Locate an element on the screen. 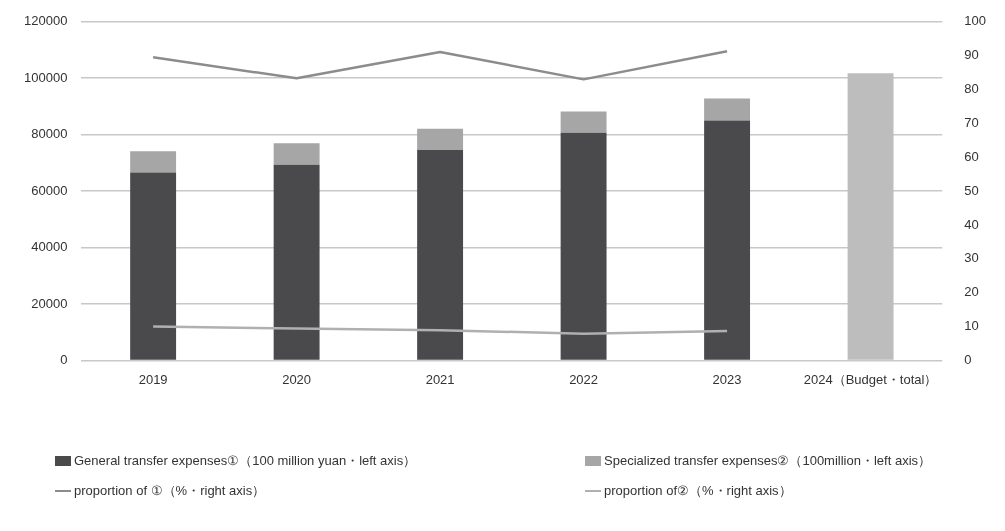  y2-tick-label: 90 is located at coordinates (971, 55).